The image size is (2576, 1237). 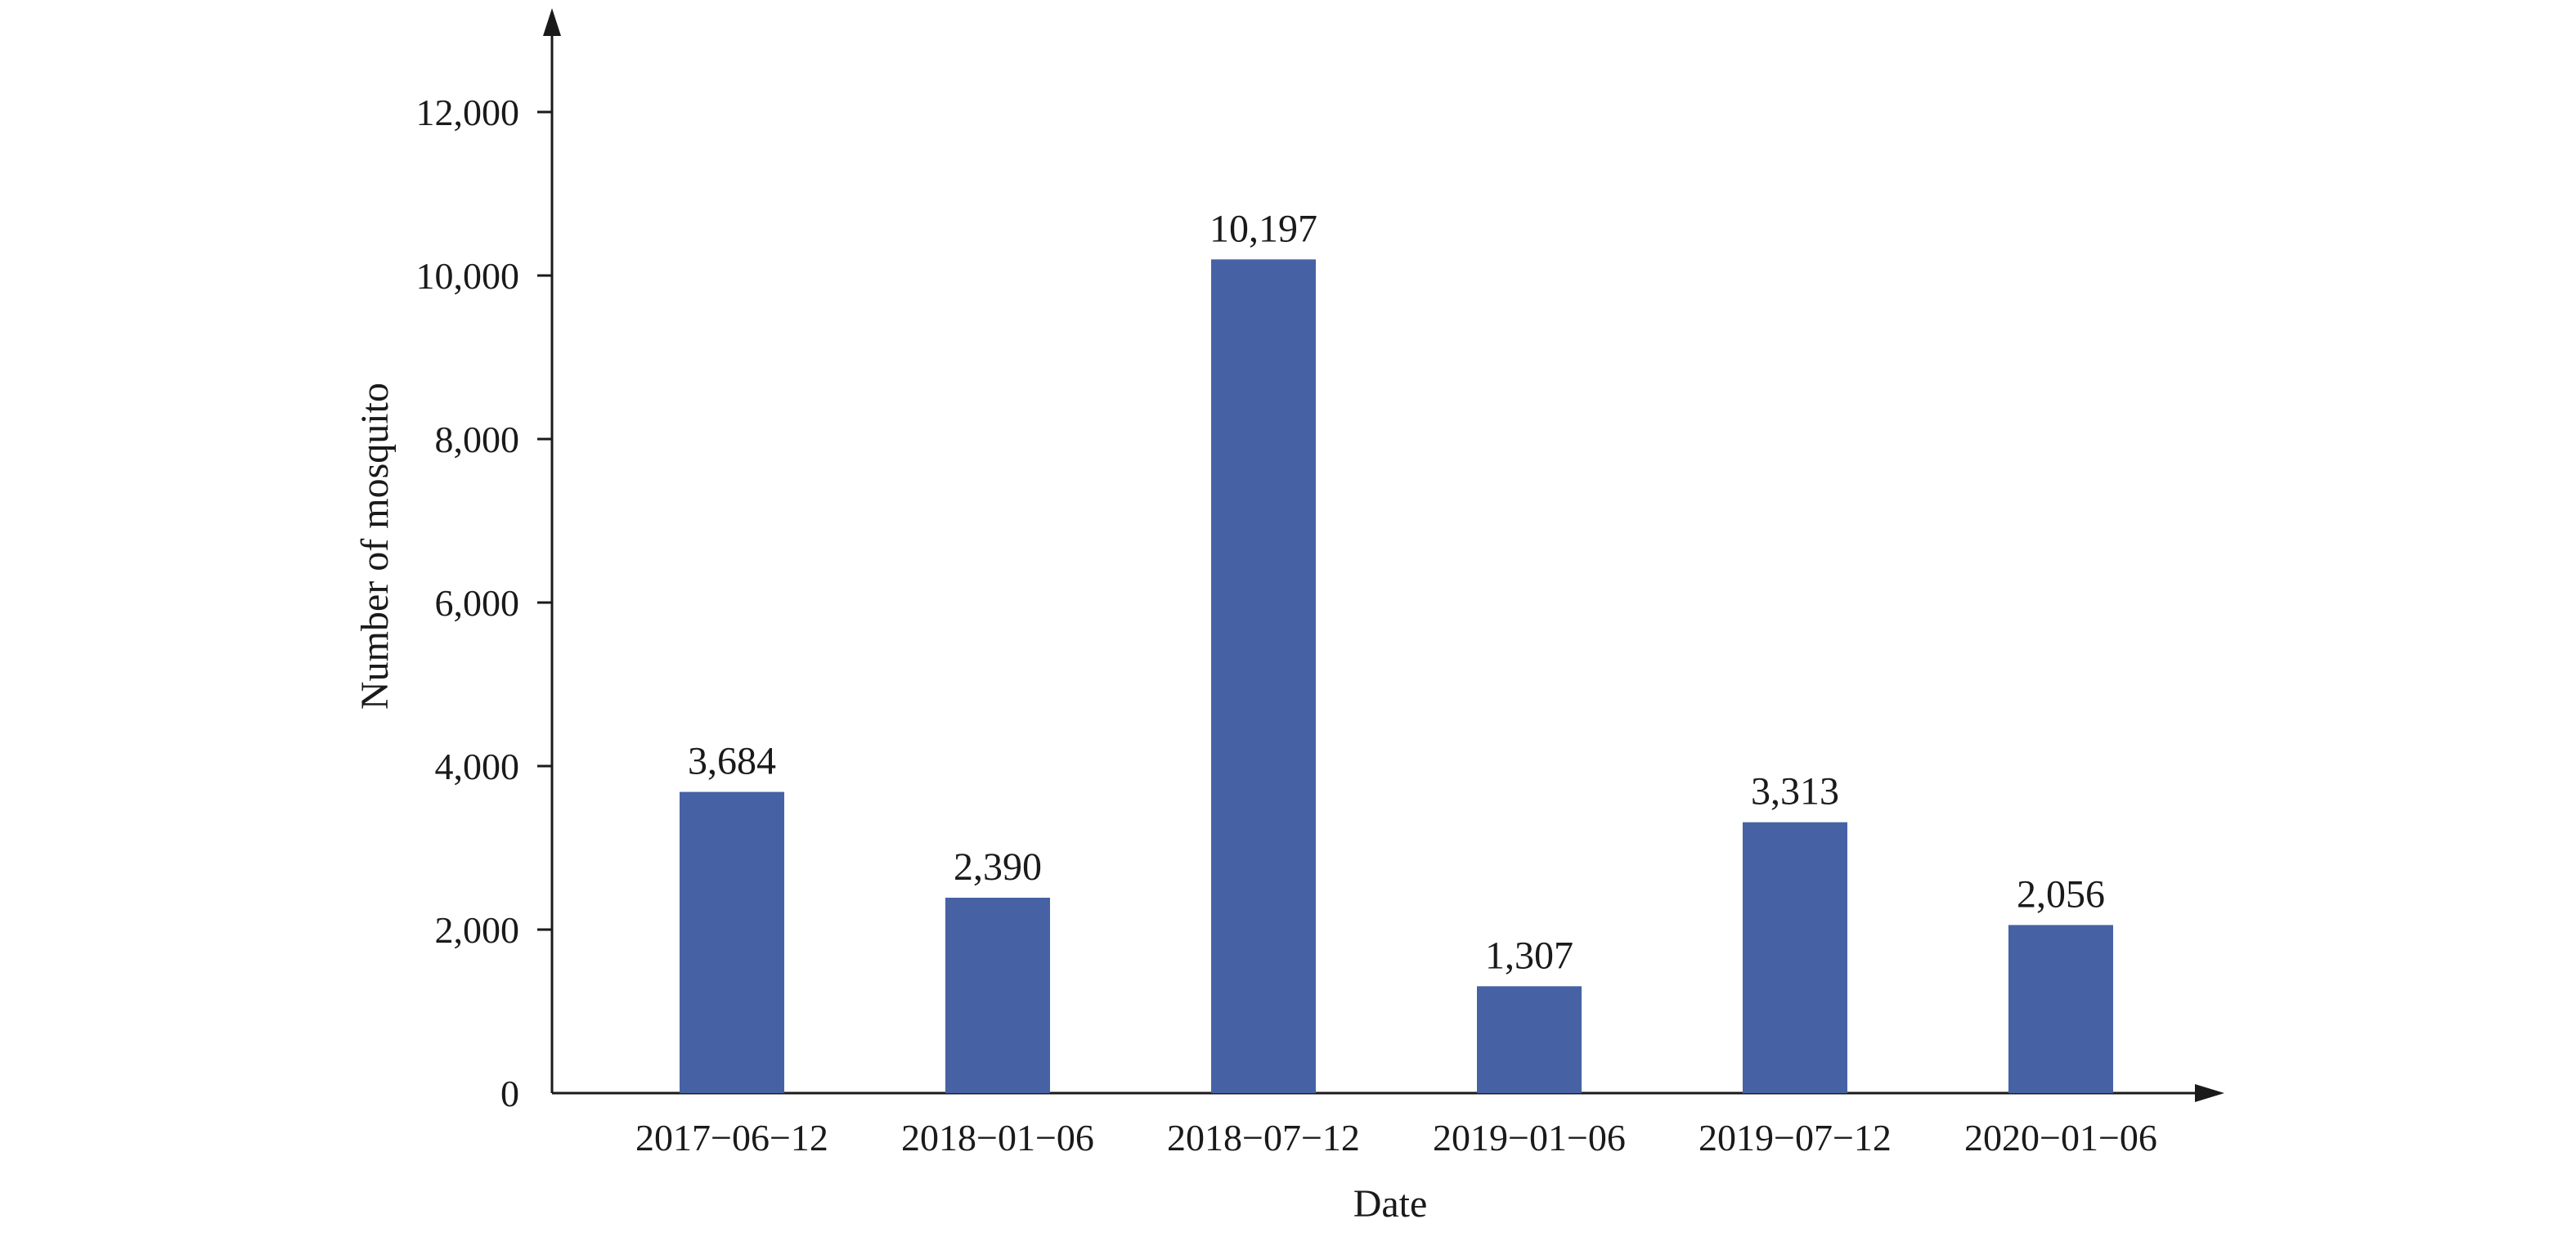 I want to click on y-tick-label: 6,000, so click(x=477, y=603).